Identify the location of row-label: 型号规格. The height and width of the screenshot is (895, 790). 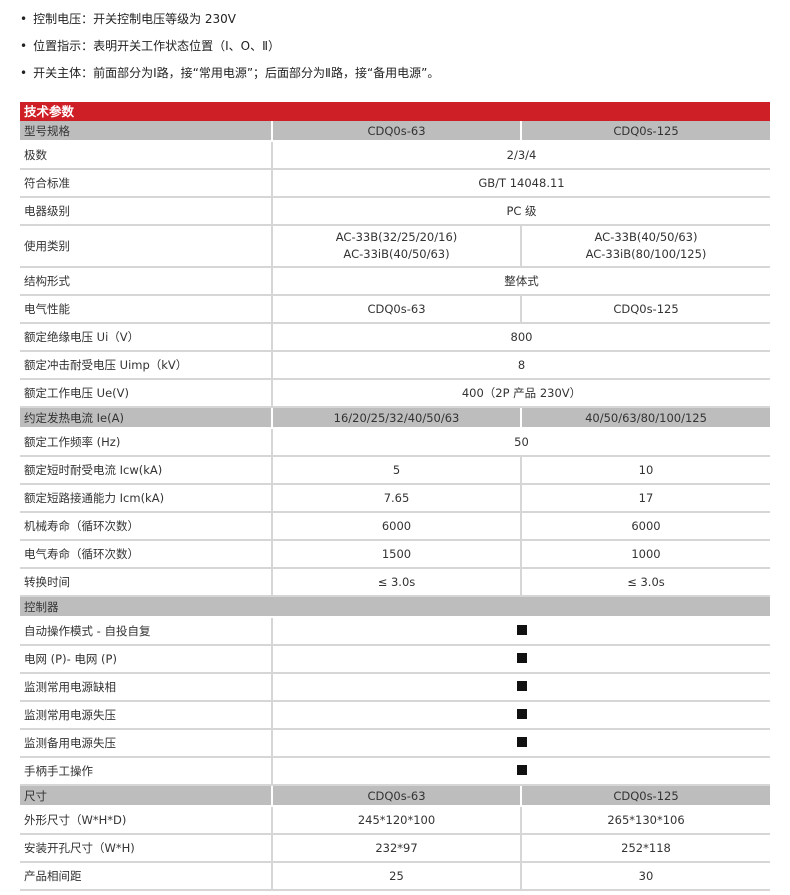
(146, 131).